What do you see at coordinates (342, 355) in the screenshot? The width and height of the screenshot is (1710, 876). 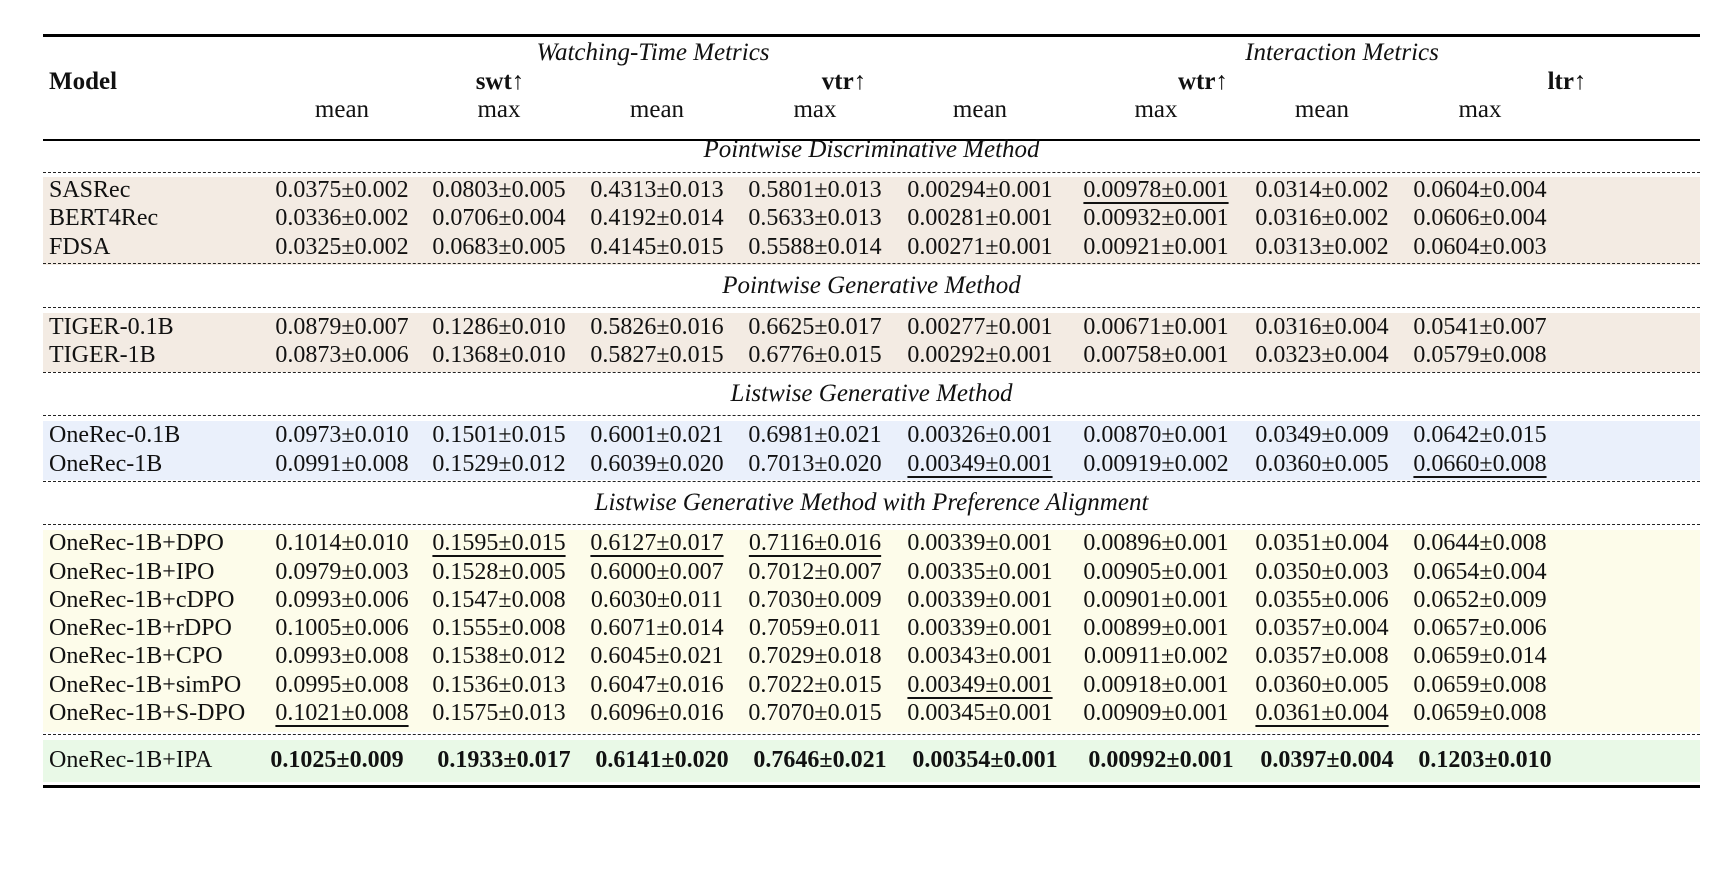 I see `metric-cell: 0.0873±0.006` at bounding box center [342, 355].